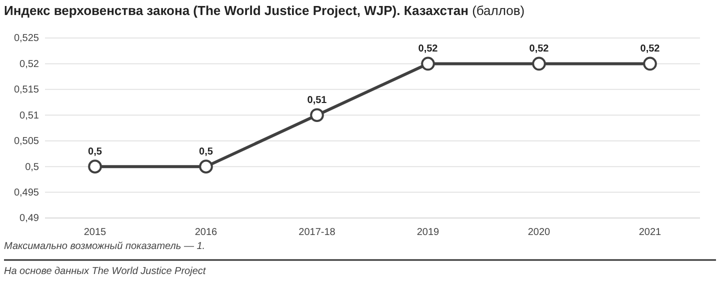  I want to click on y-tick-label: 0,52, so click(30, 64).